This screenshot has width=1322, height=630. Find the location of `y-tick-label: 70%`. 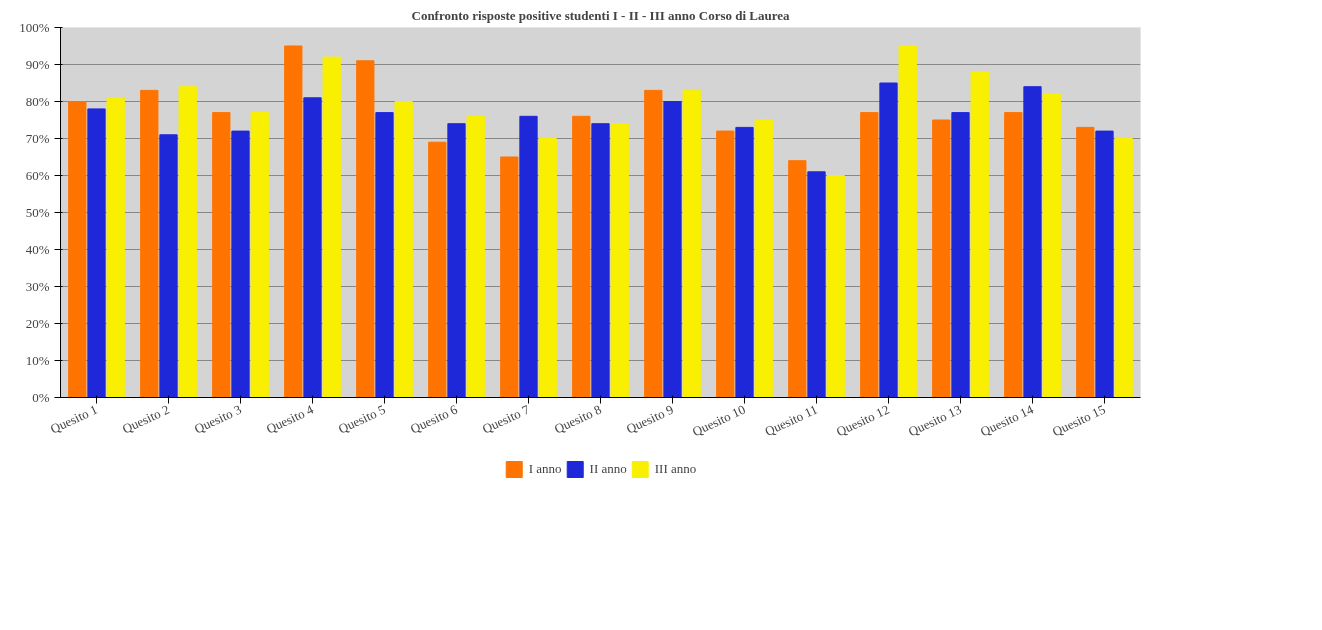

y-tick-label: 70% is located at coordinates (37, 138).